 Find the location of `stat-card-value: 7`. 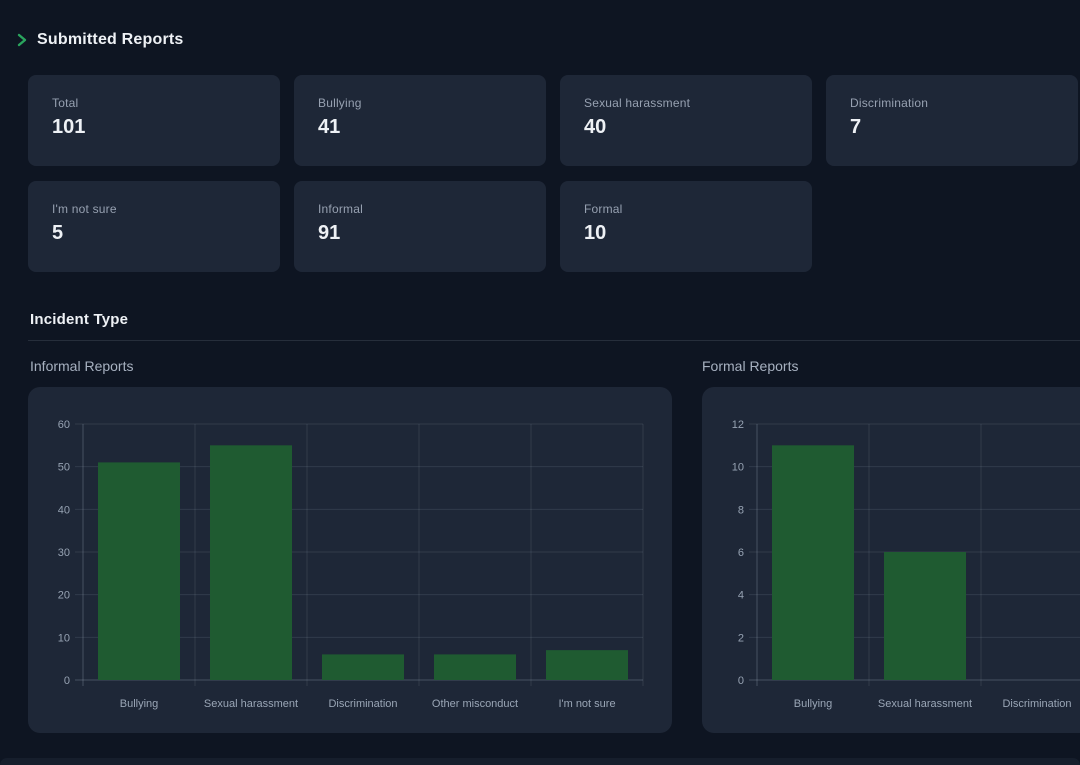

stat-card-value: 7 is located at coordinates (856, 127).